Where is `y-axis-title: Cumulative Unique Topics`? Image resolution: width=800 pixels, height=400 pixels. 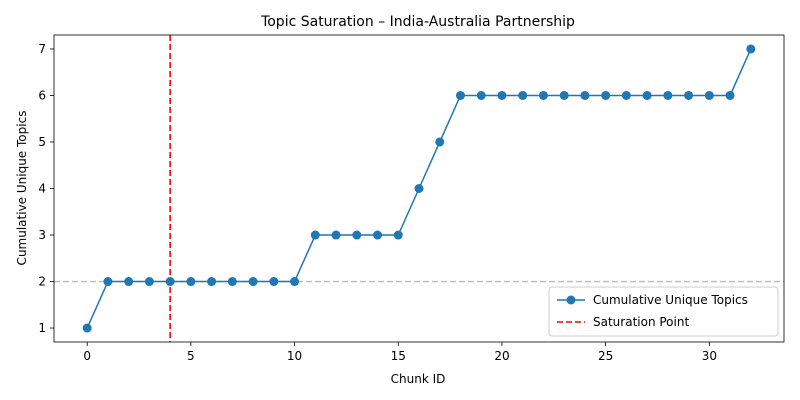 y-axis-title: Cumulative Unique Topics is located at coordinates (22, 188).